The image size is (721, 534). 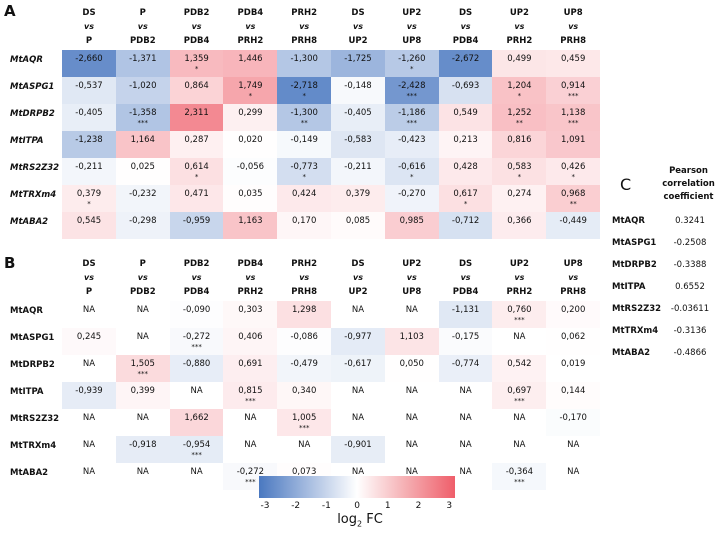 What do you see at coordinates (465, 364) in the screenshot?
I see `cell-value: -0,774` at bounding box center [465, 364].